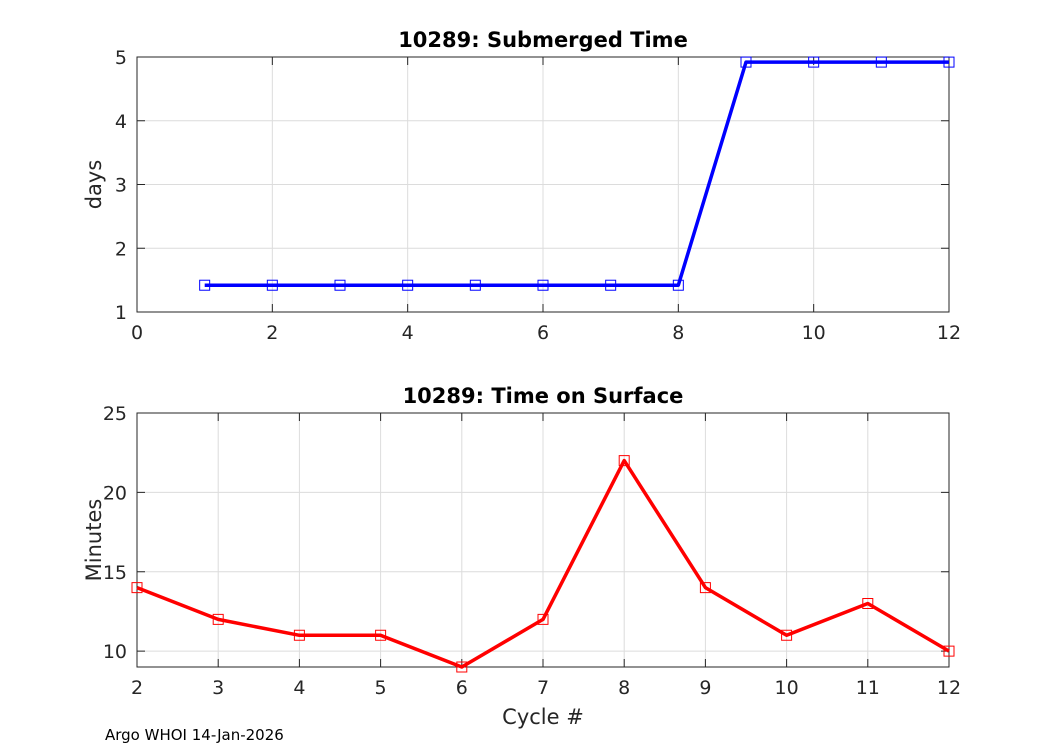  I want to click on y-tick-label: 20, so click(115, 493).